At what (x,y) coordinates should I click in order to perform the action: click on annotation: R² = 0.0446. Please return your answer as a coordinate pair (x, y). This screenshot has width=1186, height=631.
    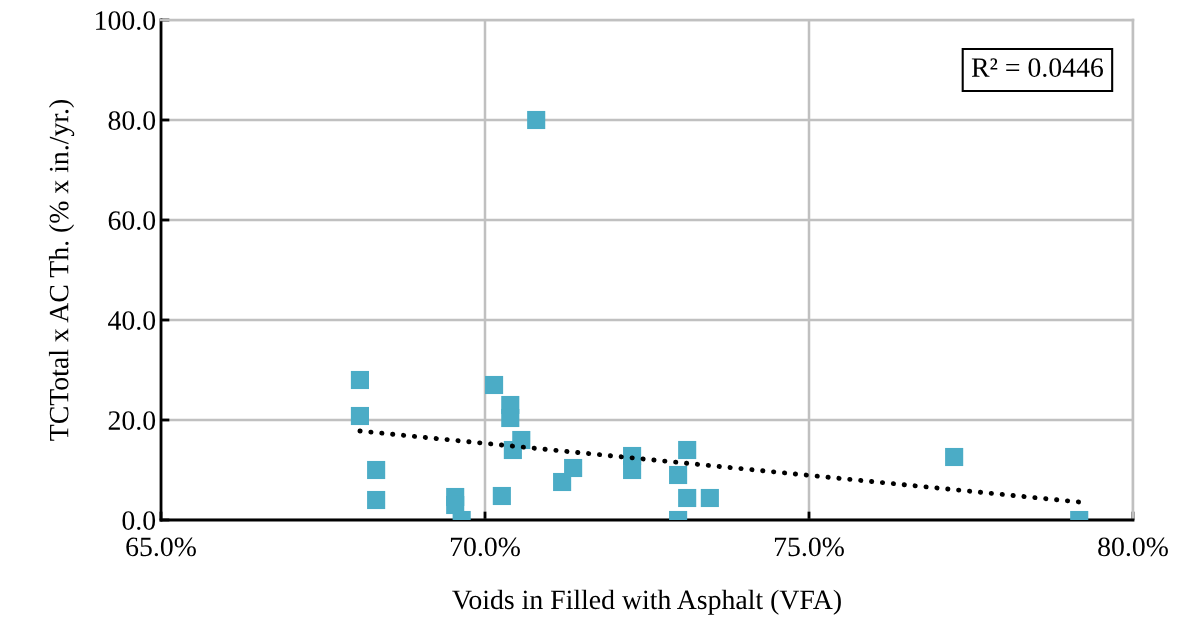
    Looking at the image, I should click on (1037, 68).